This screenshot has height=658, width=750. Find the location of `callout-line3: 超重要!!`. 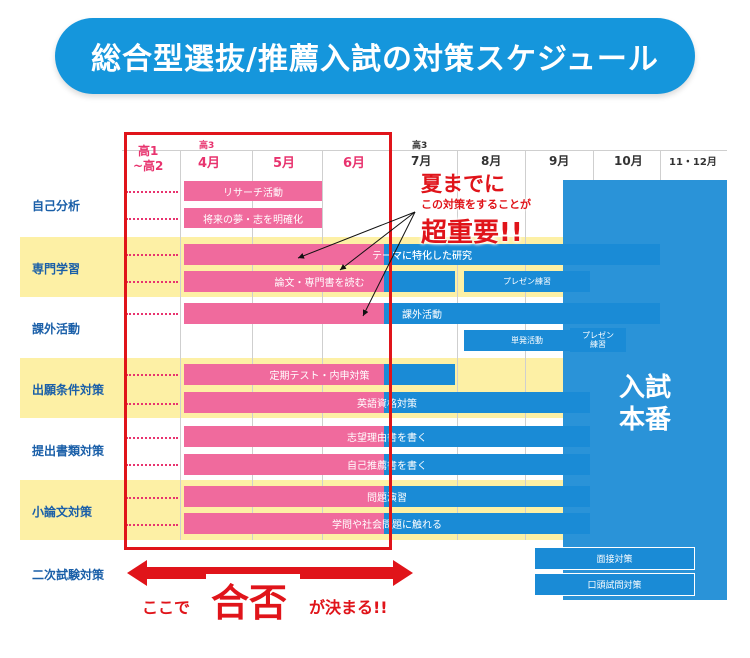

callout-line3: 超重要!! is located at coordinates (472, 233).